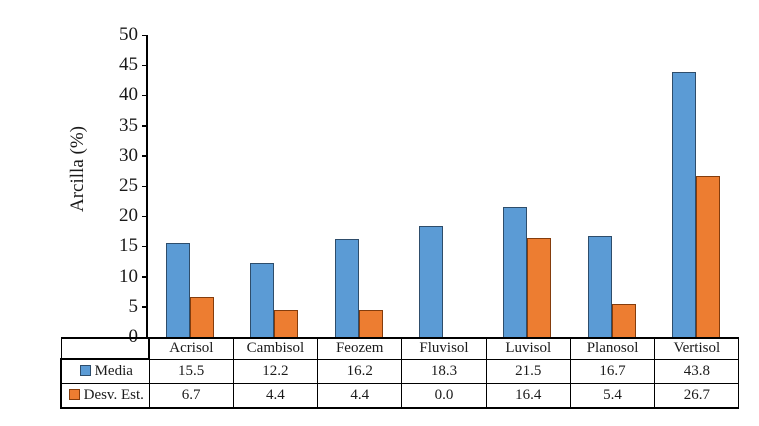 The image size is (759, 426). Describe the element at coordinates (612, 348) in the screenshot. I see `category-cell-planosol: Planosol` at that location.